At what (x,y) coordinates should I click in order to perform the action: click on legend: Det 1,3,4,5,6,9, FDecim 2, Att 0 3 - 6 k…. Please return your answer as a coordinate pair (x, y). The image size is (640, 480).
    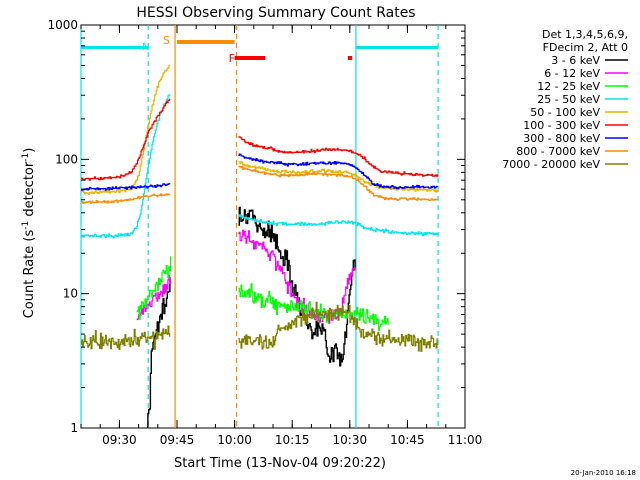
    Looking at the image, I should click on (565, 99).